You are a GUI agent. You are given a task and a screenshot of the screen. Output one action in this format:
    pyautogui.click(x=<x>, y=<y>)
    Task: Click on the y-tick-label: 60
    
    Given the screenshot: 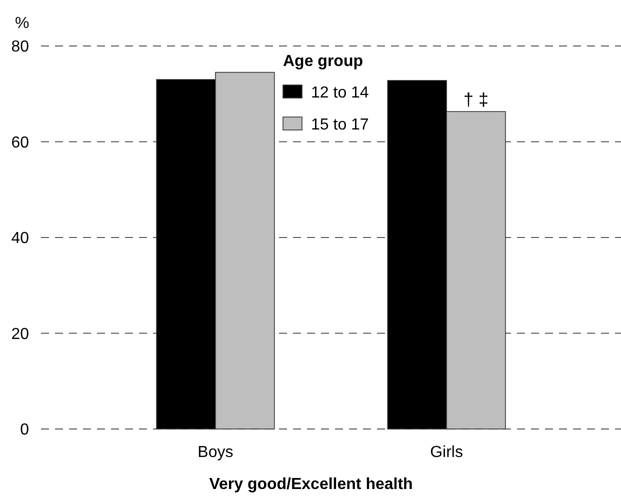 What is the action you would take?
    pyautogui.click(x=20, y=143)
    